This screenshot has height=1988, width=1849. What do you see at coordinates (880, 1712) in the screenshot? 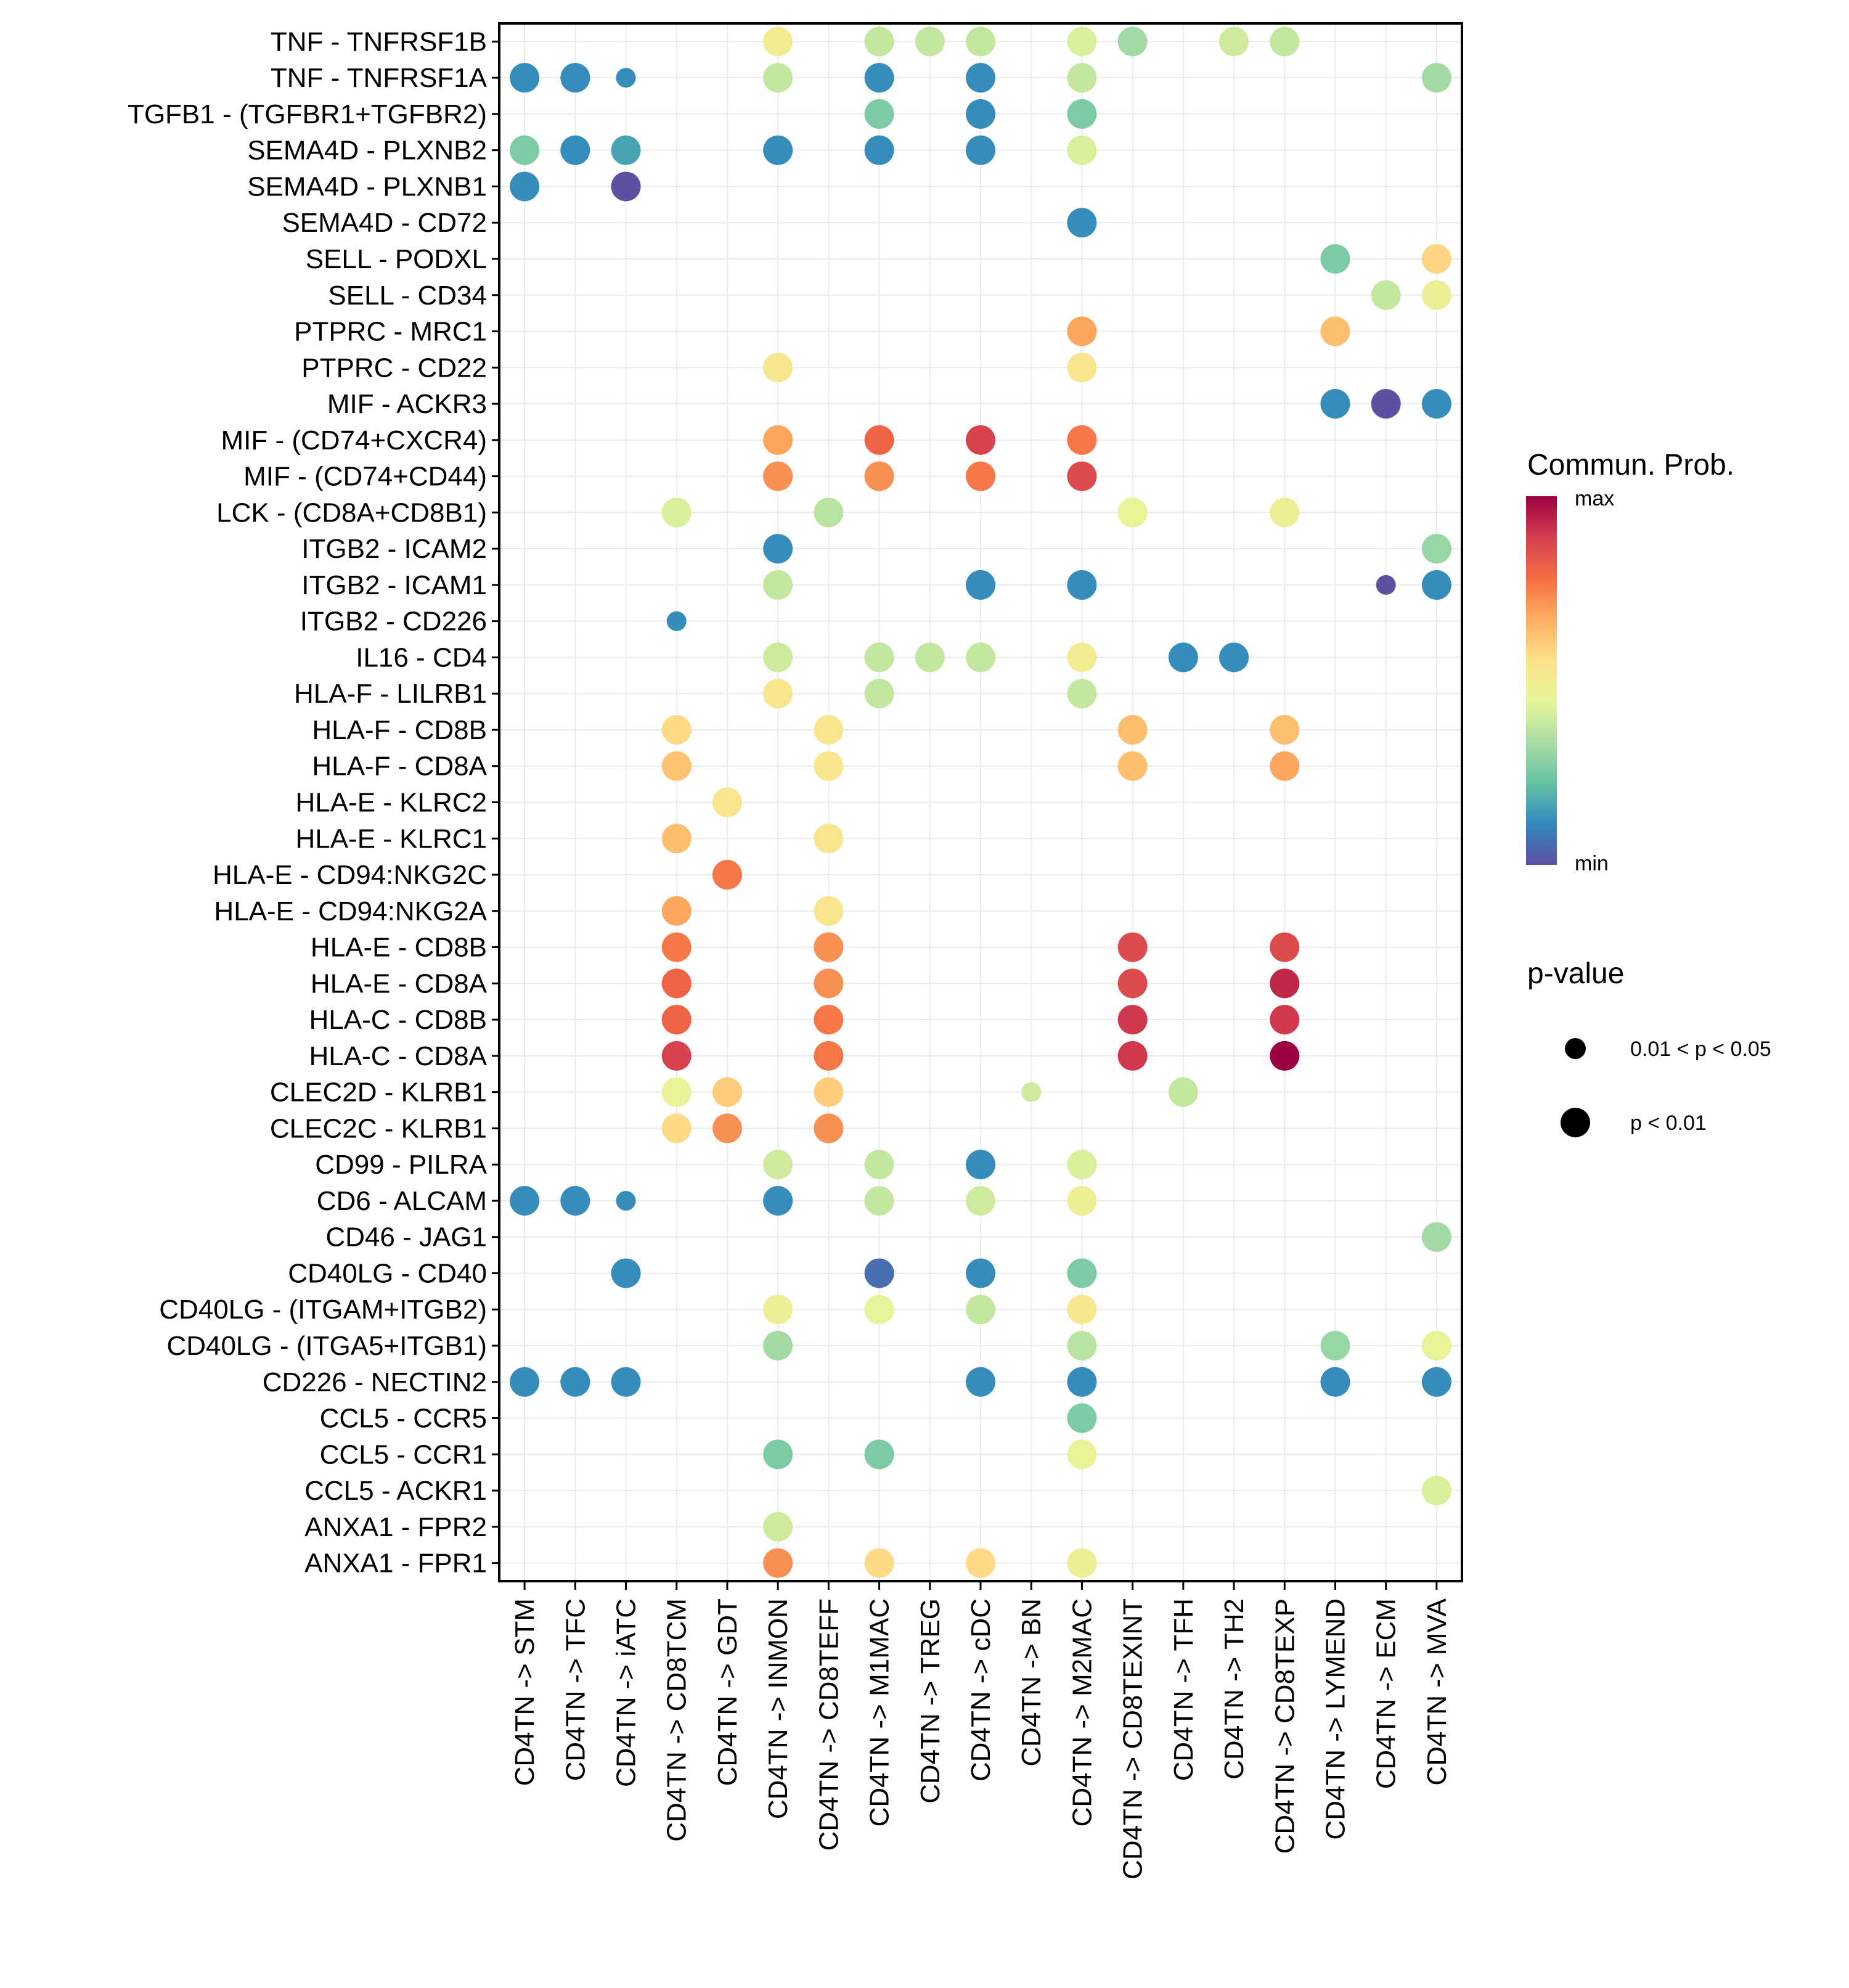
I see `x-tick-label: CD4TN -> M1MAC` at bounding box center [880, 1712].